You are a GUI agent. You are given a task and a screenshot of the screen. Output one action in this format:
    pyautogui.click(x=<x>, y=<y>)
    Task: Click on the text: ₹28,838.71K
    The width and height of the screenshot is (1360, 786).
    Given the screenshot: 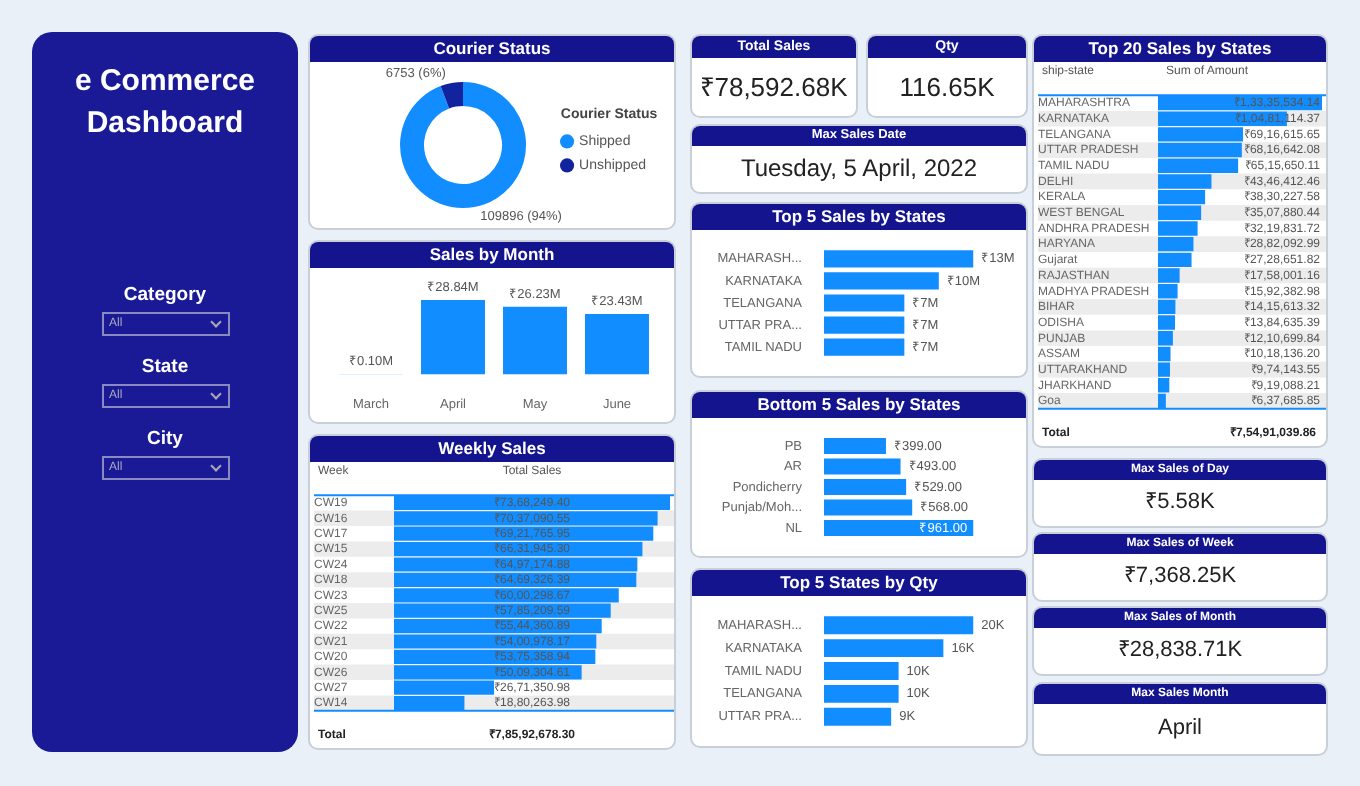 What is the action you would take?
    pyautogui.click(x=1180, y=651)
    